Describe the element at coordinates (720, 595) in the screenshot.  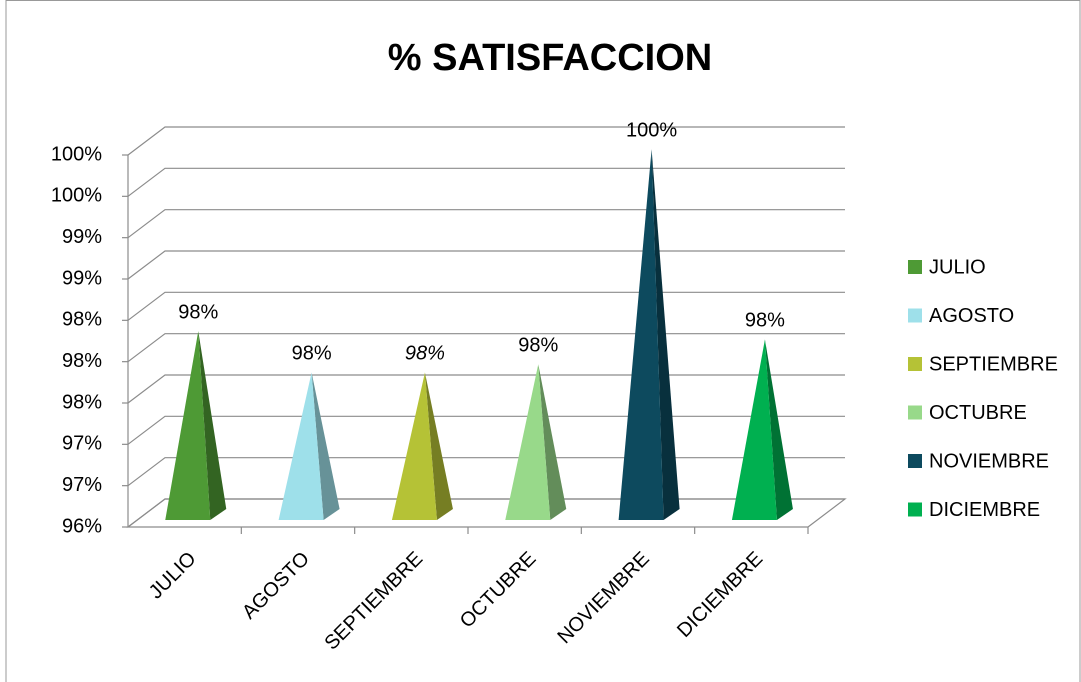
I see `x-tick-label: DICIEMBRE` at that location.